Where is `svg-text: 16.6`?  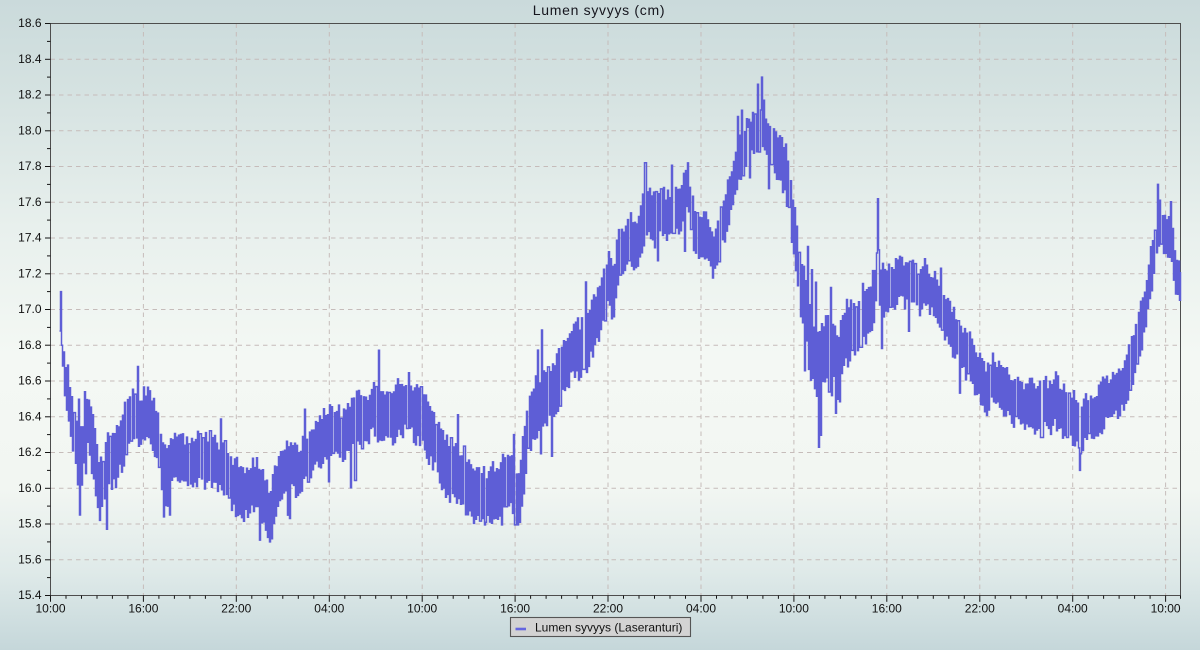 svg-text: 16.6 is located at coordinates (30, 381).